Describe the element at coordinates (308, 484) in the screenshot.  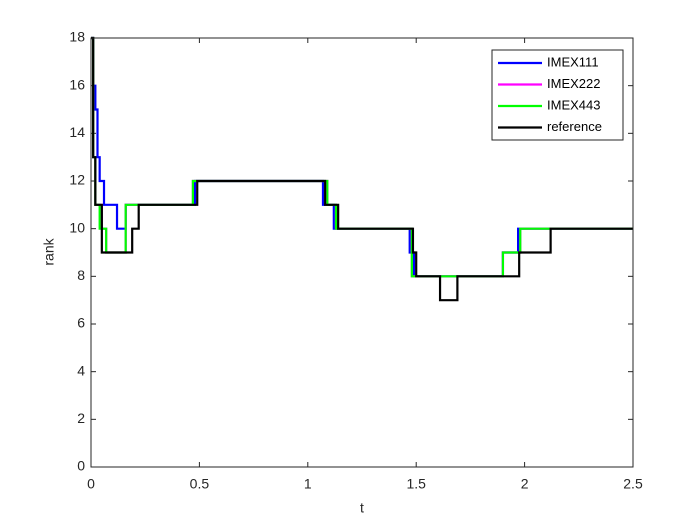
I see `x-tick-label: 1` at that location.